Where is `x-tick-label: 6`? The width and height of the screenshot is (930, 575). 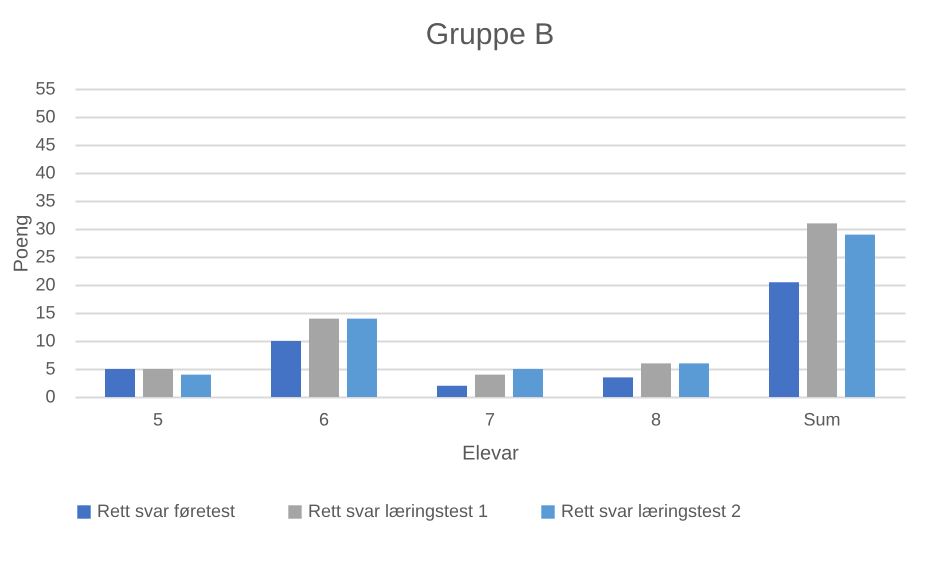 x-tick-label: 6 is located at coordinates (324, 420).